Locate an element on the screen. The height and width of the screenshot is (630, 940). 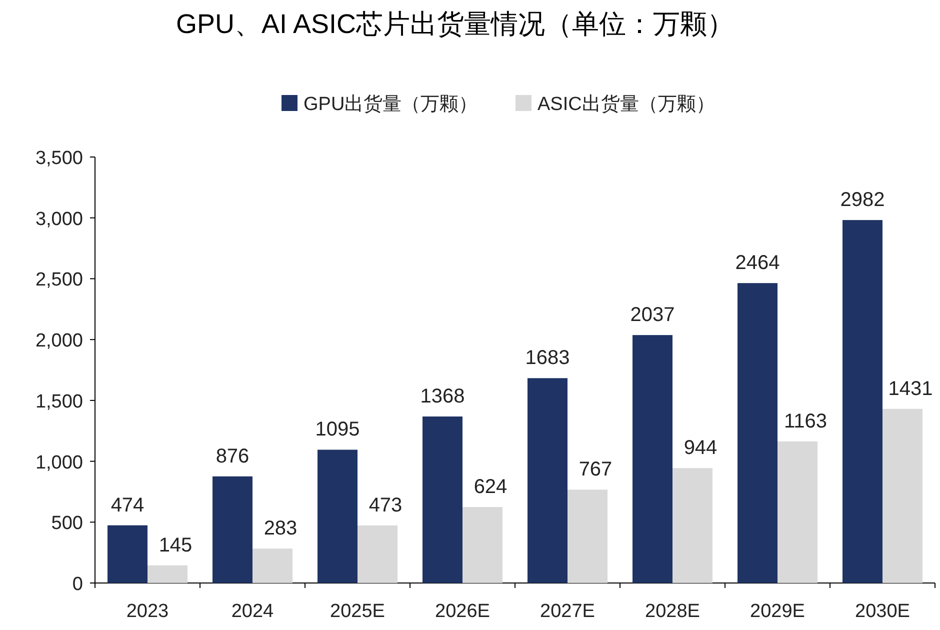
data-label: 944 is located at coordinates (701, 448).